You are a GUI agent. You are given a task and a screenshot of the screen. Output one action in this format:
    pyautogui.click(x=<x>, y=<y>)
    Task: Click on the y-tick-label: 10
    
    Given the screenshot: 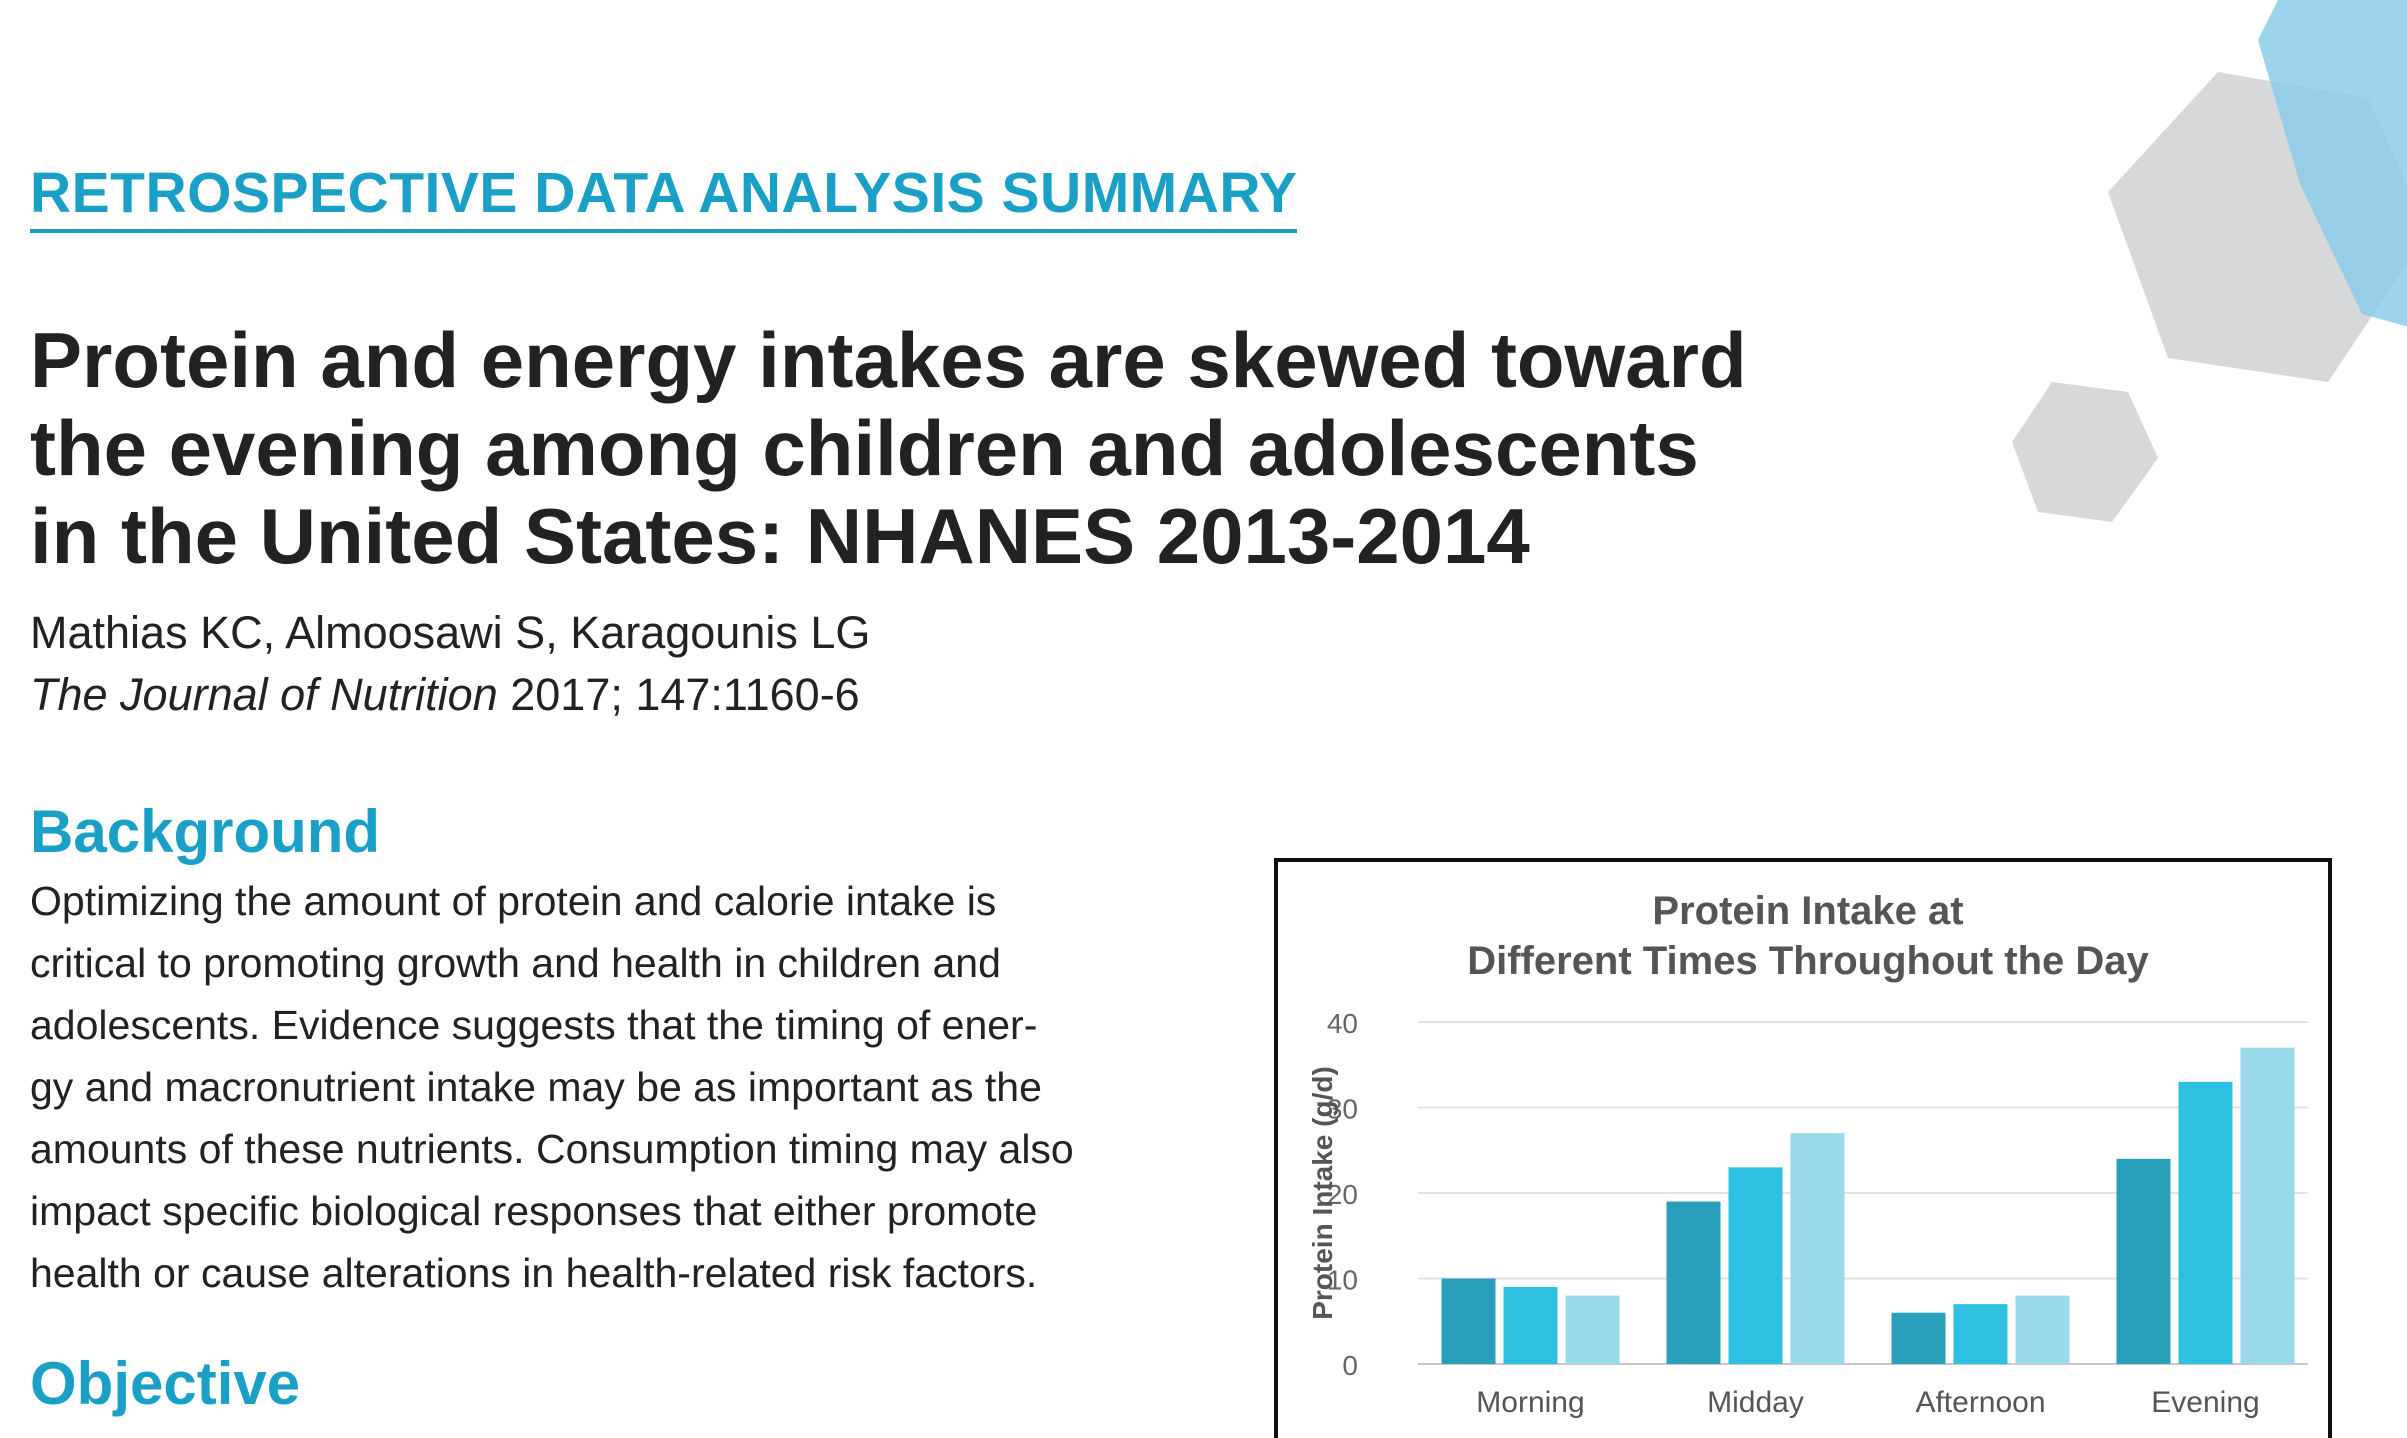 What is the action you would take?
    pyautogui.click(x=1342, y=1280)
    